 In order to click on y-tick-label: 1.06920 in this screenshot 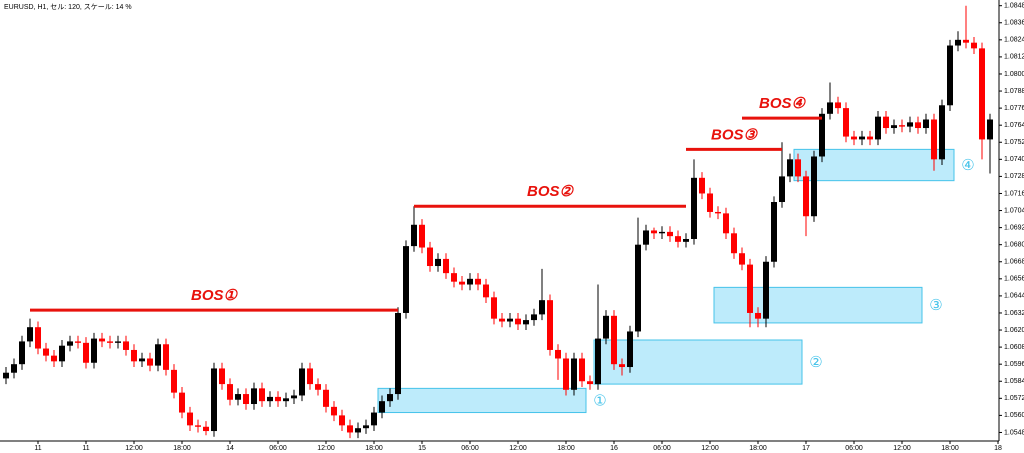, I will do `click(1014, 227)`.